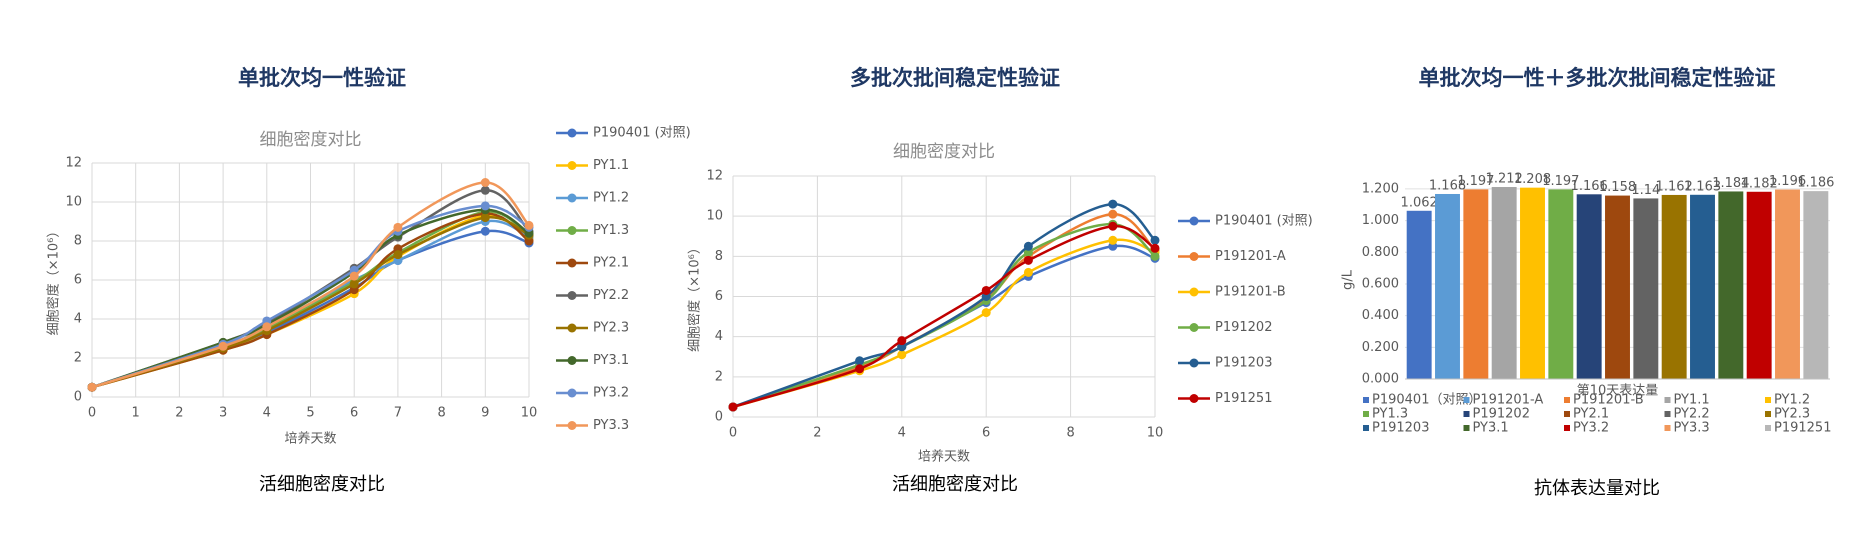 The image size is (1866, 551). Describe the element at coordinates (1426, 400) in the screenshot. I see `legend-label: P190401（对照）` at that location.